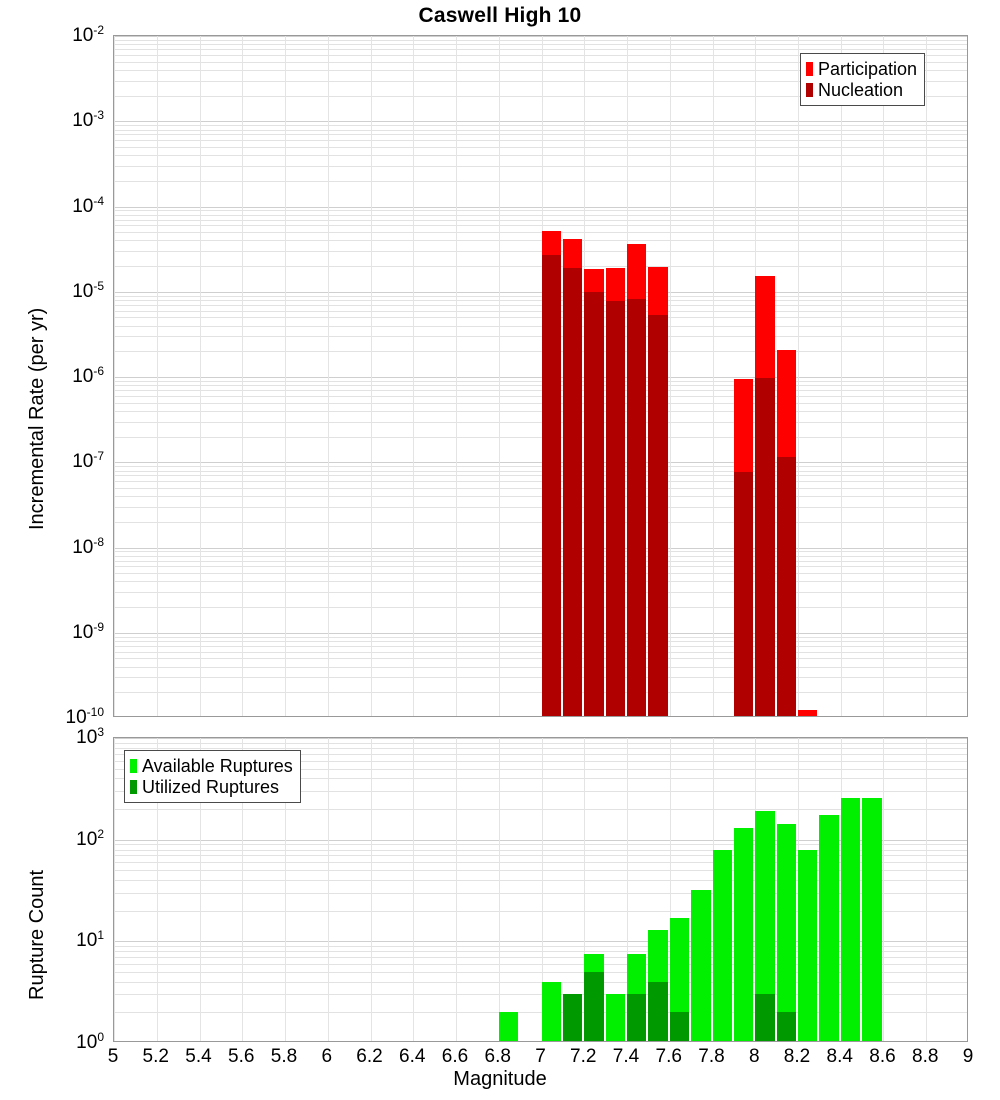 This screenshot has height=1100, width=1000. What do you see at coordinates (88, 34) in the screenshot?
I see `y-tick-label: 10⁻²` at bounding box center [88, 34].